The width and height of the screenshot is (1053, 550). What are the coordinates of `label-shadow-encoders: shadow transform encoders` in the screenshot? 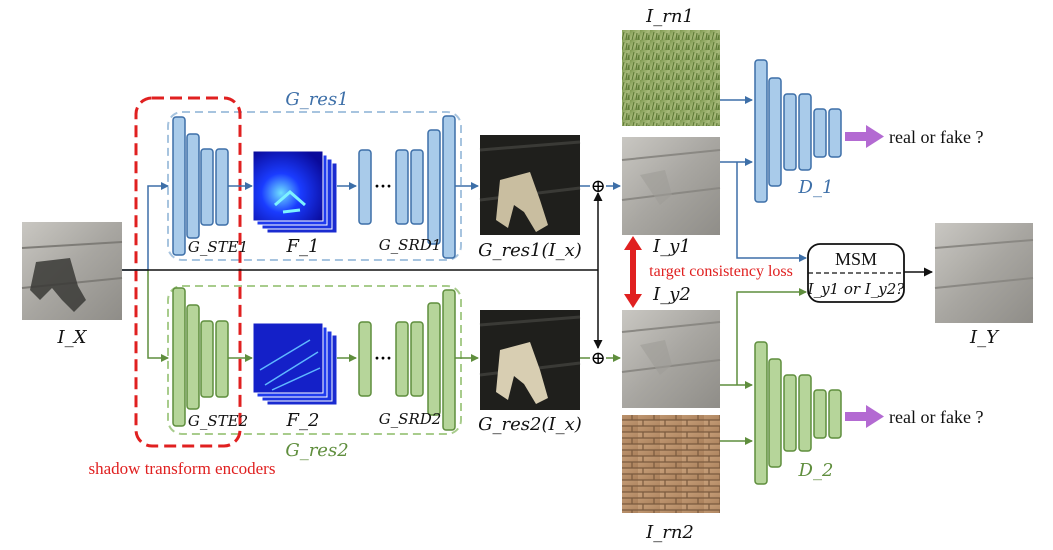 It's located at (182, 468).